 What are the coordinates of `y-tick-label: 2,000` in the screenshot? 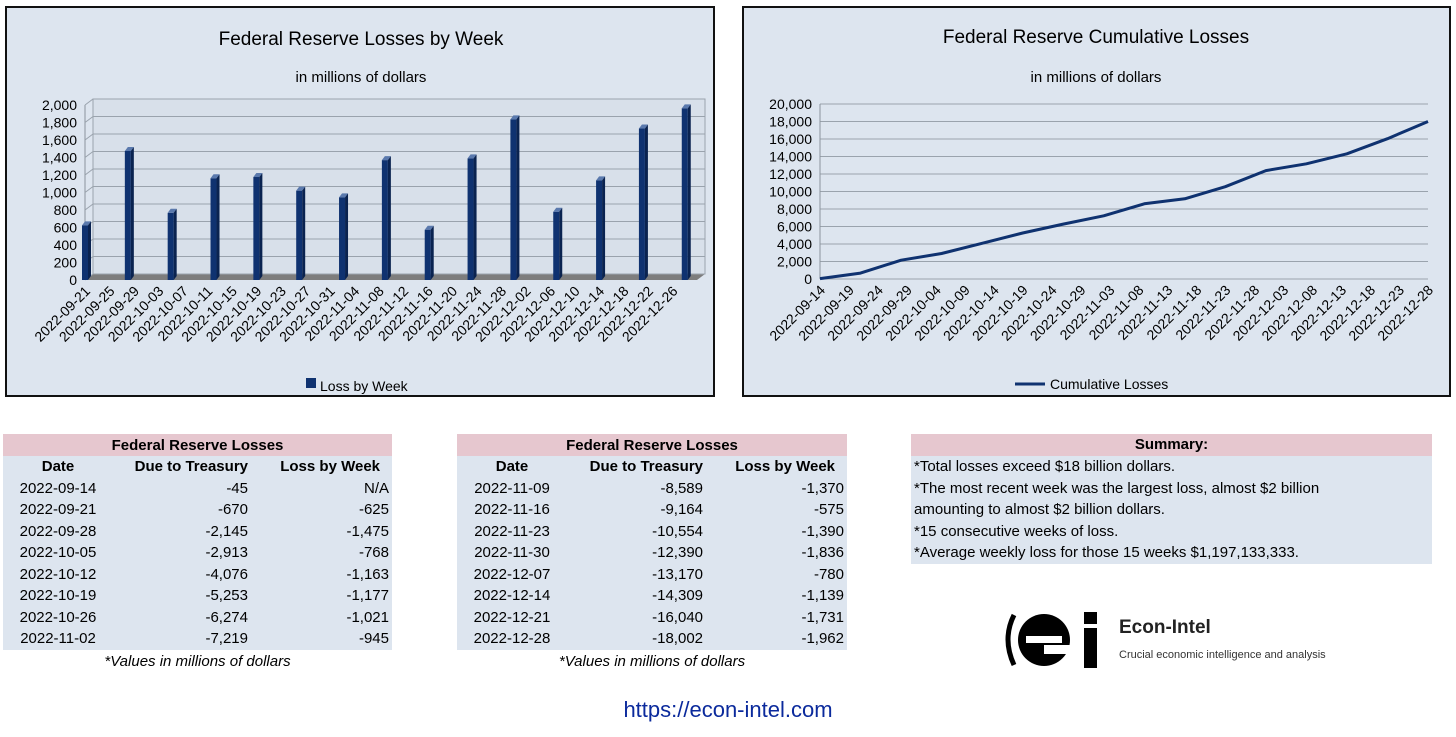 It's located at (794, 262).